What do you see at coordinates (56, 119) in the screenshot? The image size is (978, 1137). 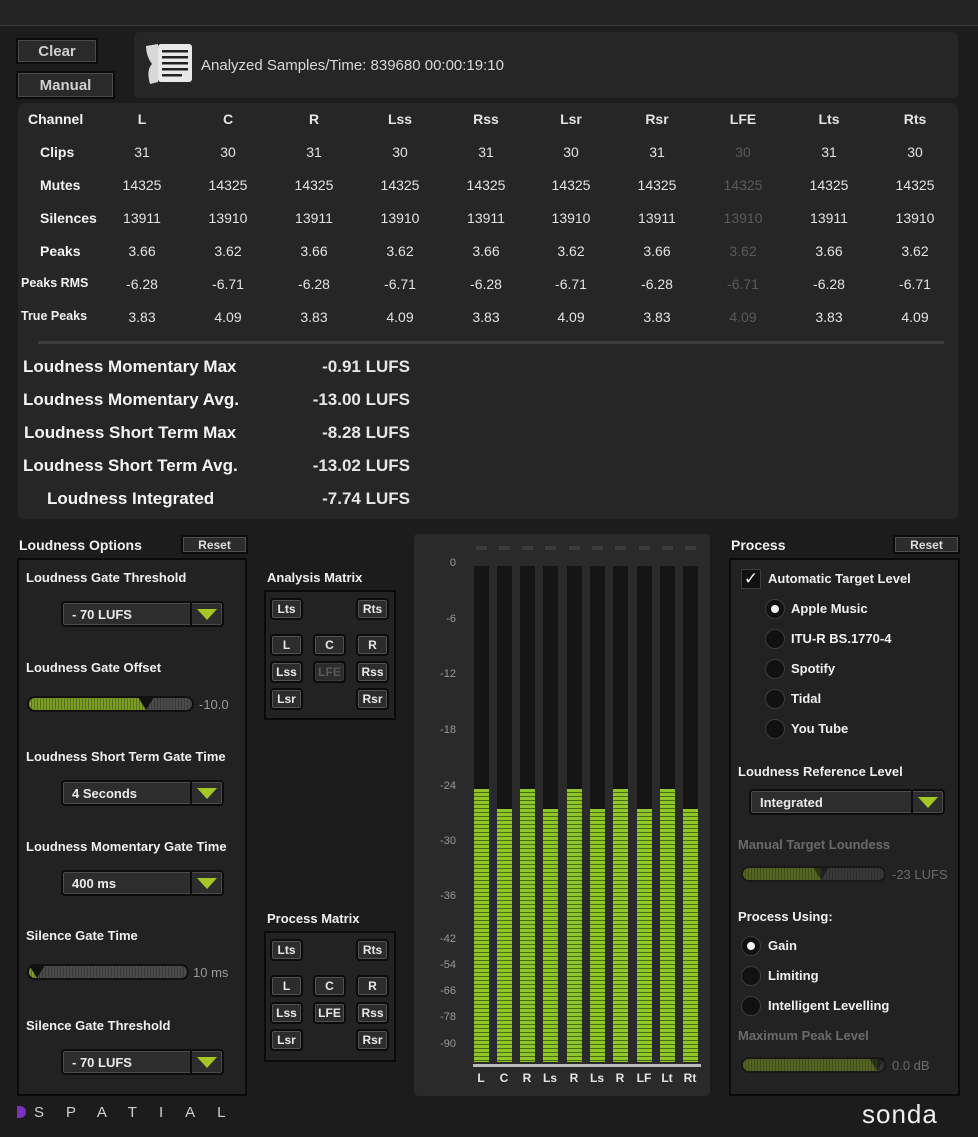 I see `channel-header: Channel` at bounding box center [56, 119].